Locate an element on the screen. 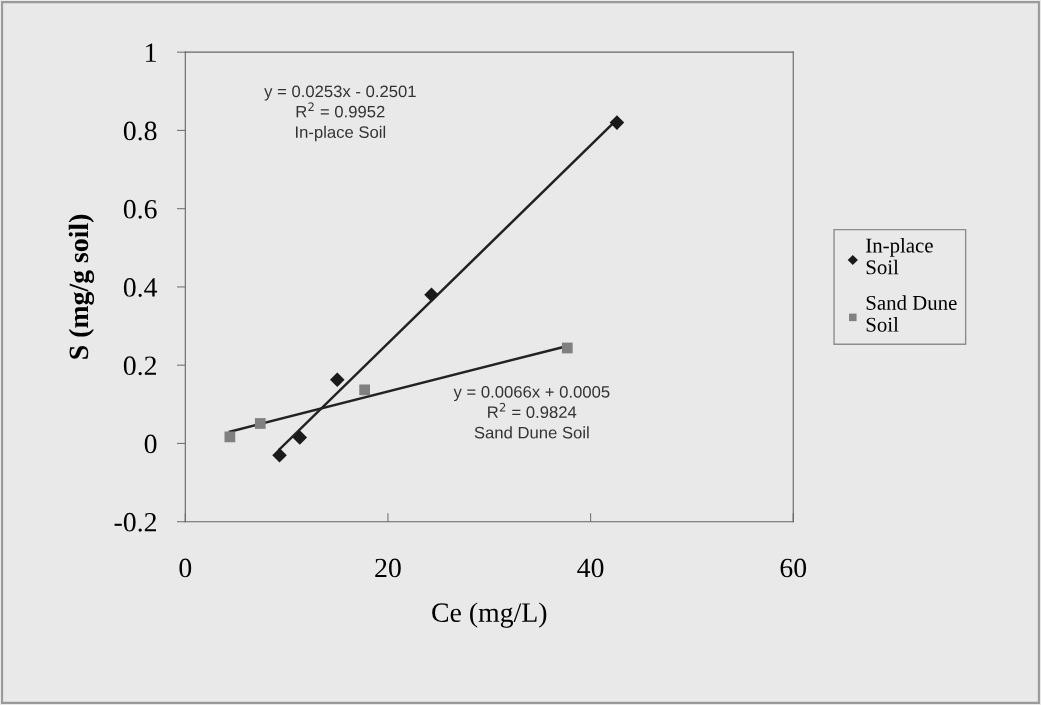  annotation: y = 0.0066x + 0.0005 R$^{2}$ = 0.9824 Sand Dune Soil is located at coordinates (531, 412).